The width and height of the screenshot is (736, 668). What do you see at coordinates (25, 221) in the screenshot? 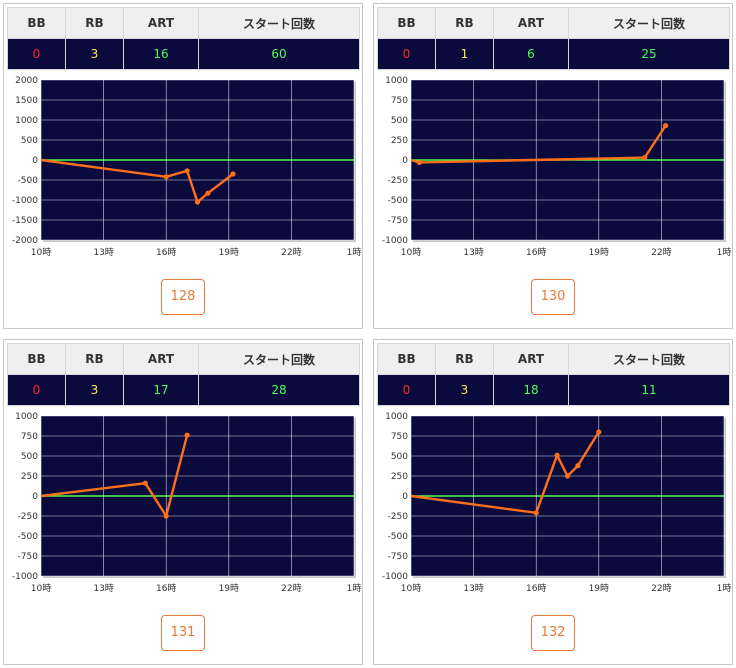
I see `y-tick-label: -1500` at bounding box center [25, 221].